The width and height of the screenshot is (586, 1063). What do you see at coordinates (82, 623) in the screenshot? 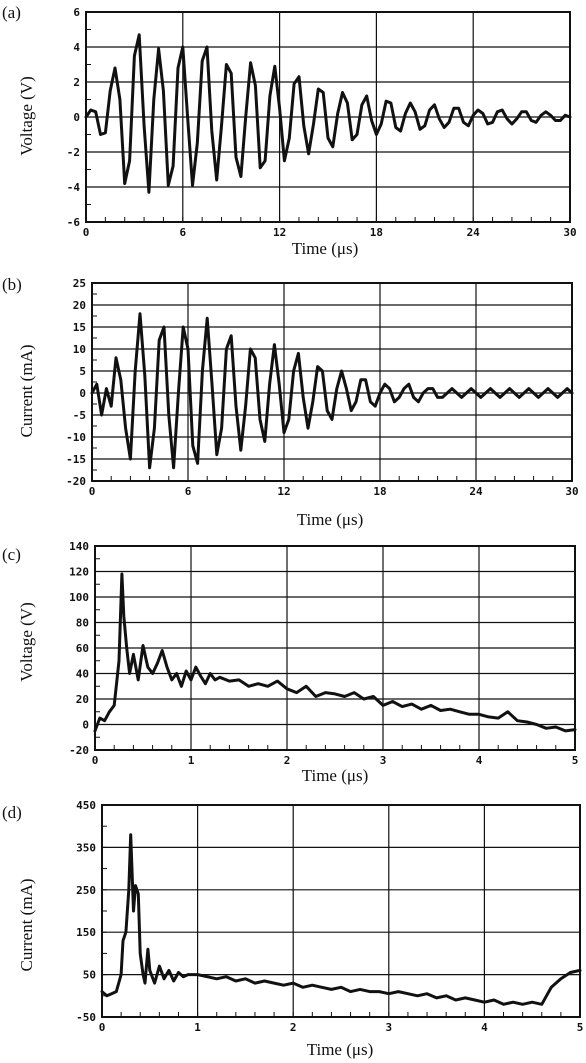
I see `y-tick-label: 80` at bounding box center [82, 623].